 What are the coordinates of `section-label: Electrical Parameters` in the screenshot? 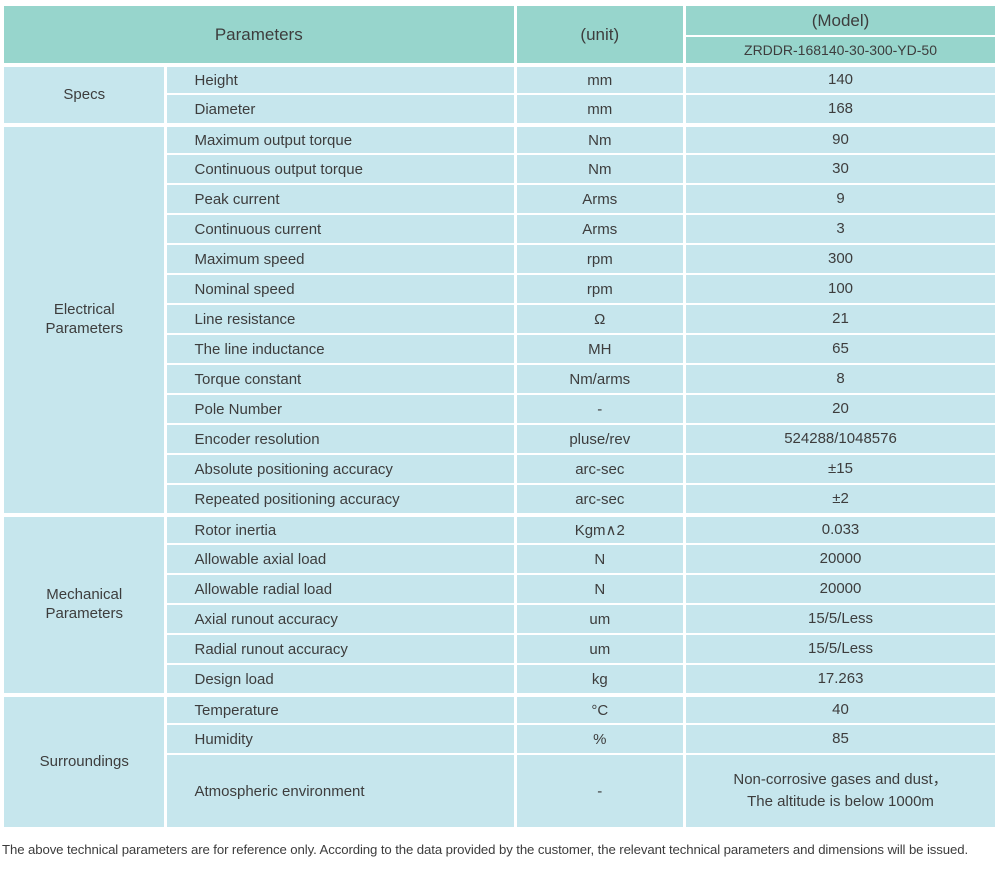 It's located at (84, 319).